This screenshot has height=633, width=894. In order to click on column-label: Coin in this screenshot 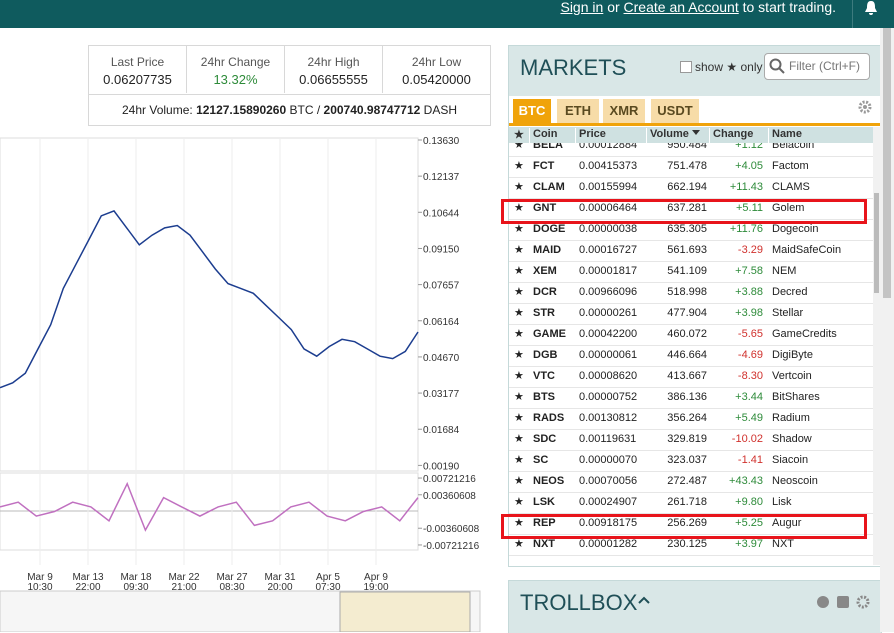, I will do `click(545, 134)`.